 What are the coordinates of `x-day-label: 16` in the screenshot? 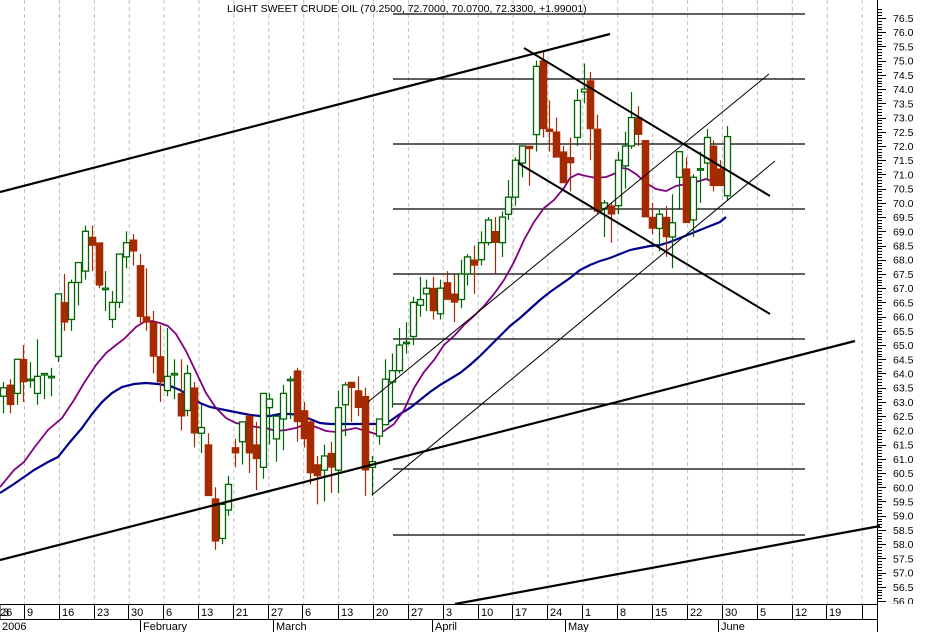 It's located at (68, 613).